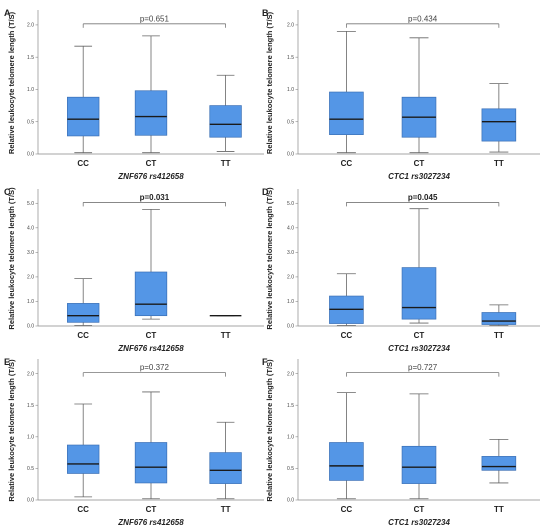 This screenshot has width=550, height=531. What do you see at coordinates (265, 192) in the screenshot?
I see `panel-letter: D` at bounding box center [265, 192].